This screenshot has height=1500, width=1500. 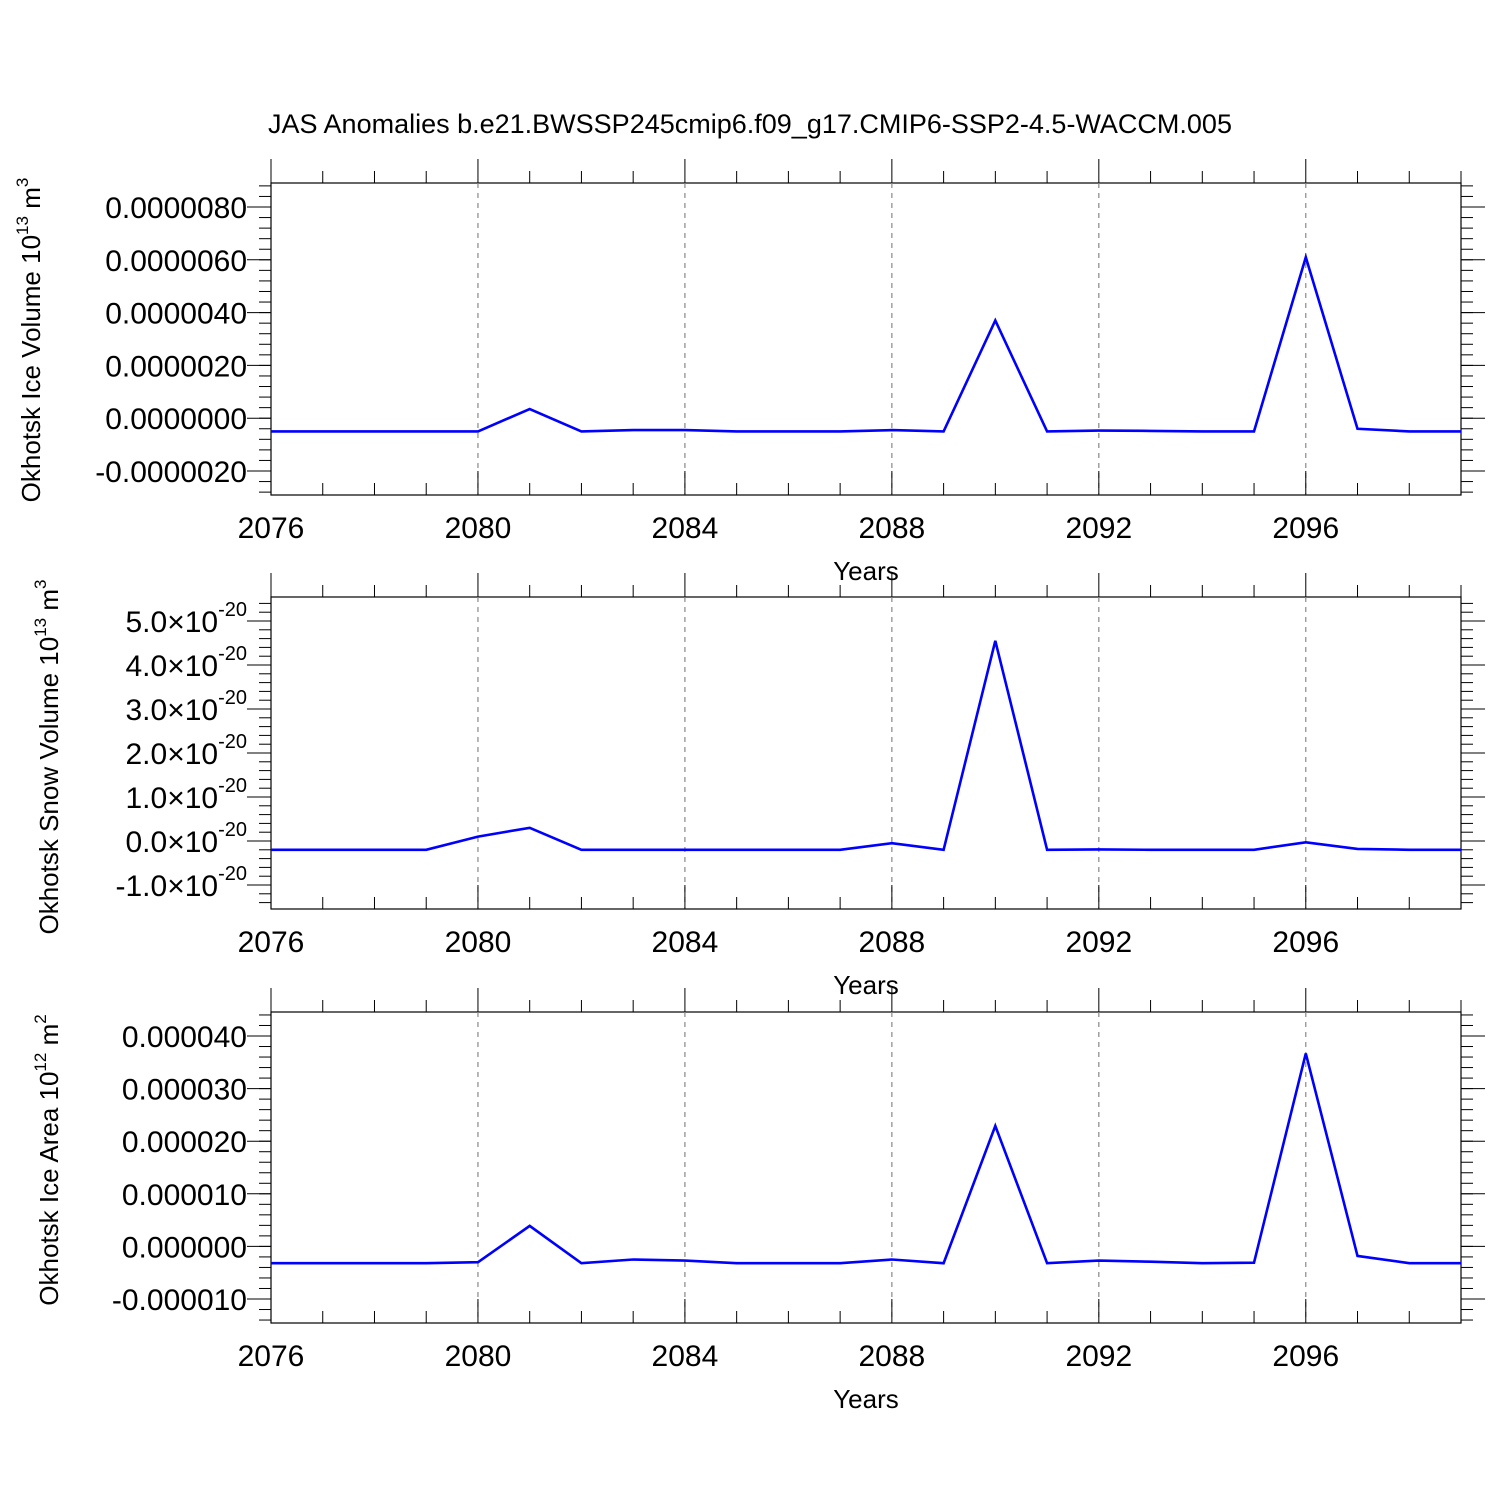 I want to click on y-tick-label: 5.0×10⁻²⁰, so click(x=187, y=619).